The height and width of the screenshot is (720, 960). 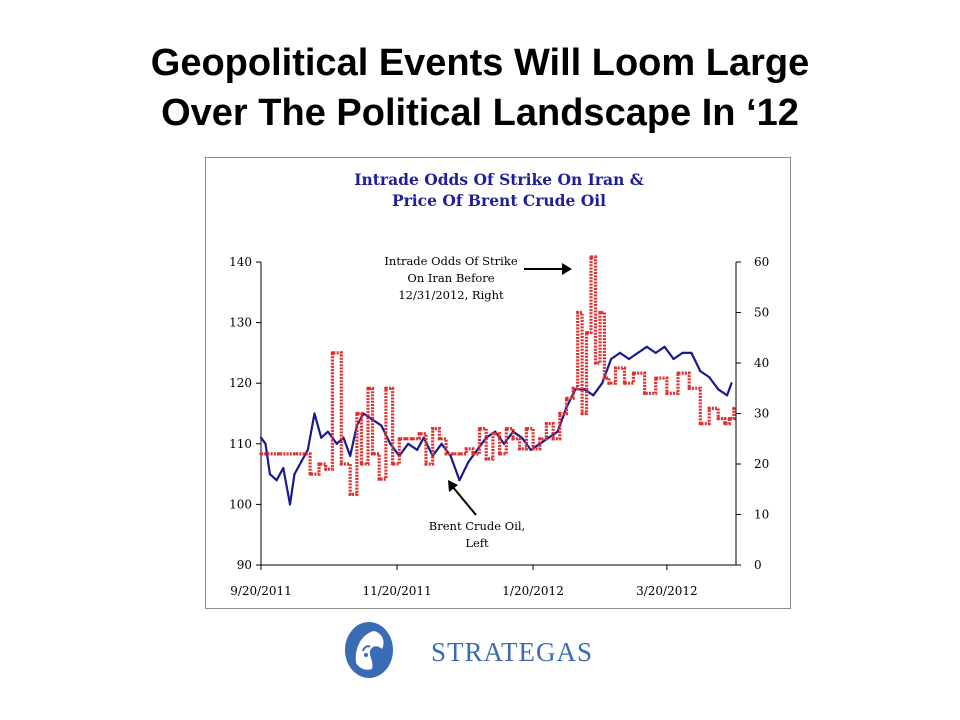 I want to click on left-axis-tick-label: 110, so click(x=240, y=444).